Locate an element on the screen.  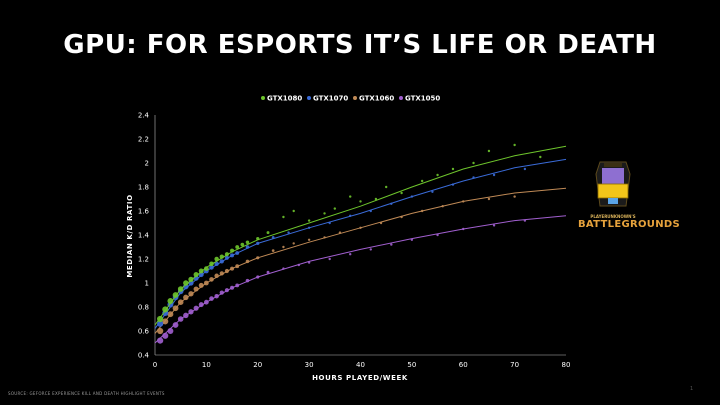
pubg-logo-title: BATTLEGROUNDS is located at coordinates (629, 224).